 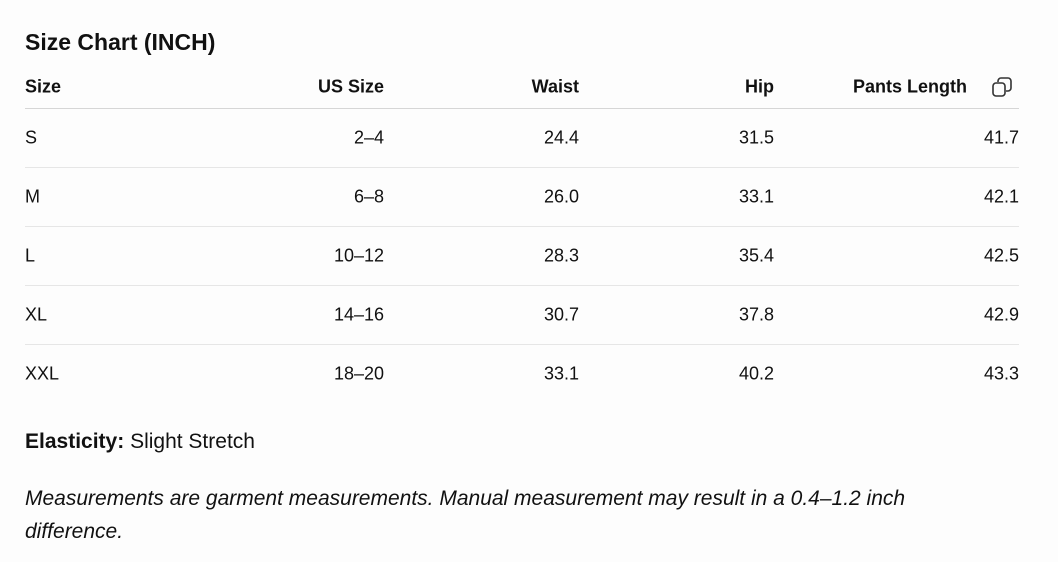 What do you see at coordinates (561, 255) in the screenshot?
I see `table-cell: 28.3` at bounding box center [561, 255].